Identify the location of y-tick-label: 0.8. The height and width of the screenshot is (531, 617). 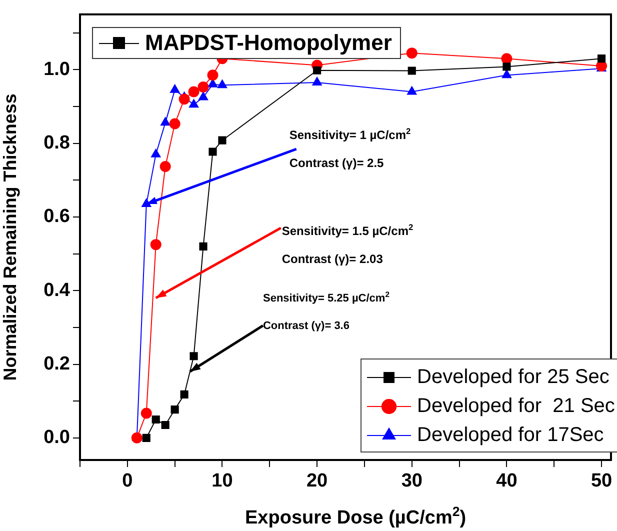
(57, 143).